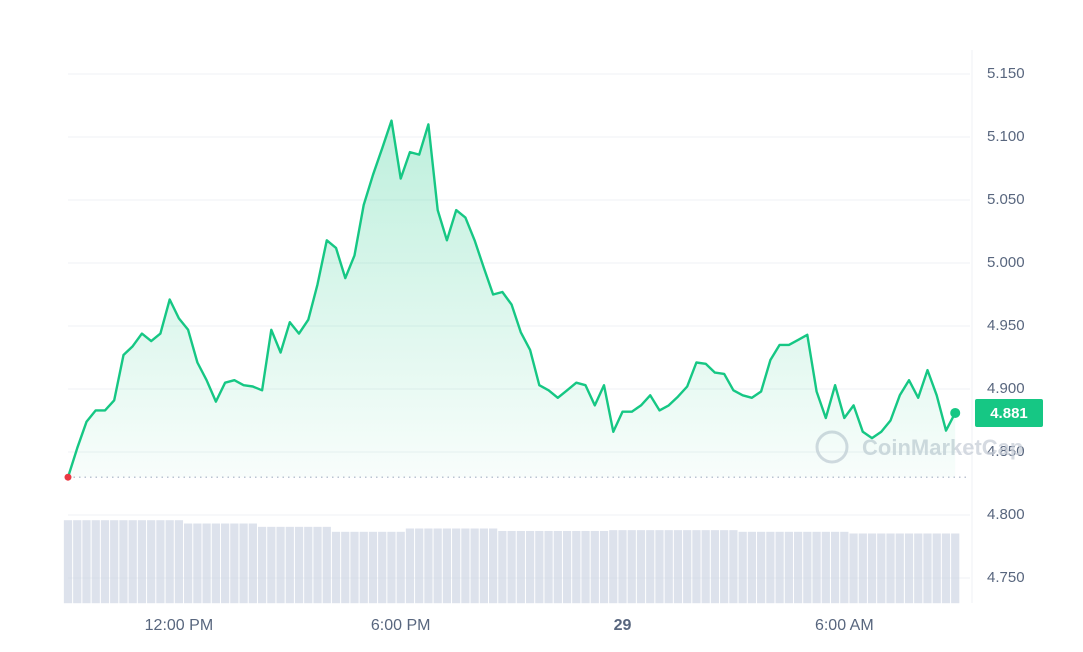  Describe the element at coordinates (1006, 136) in the screenshot. I see `y-tick-label: 5.100` at that location.